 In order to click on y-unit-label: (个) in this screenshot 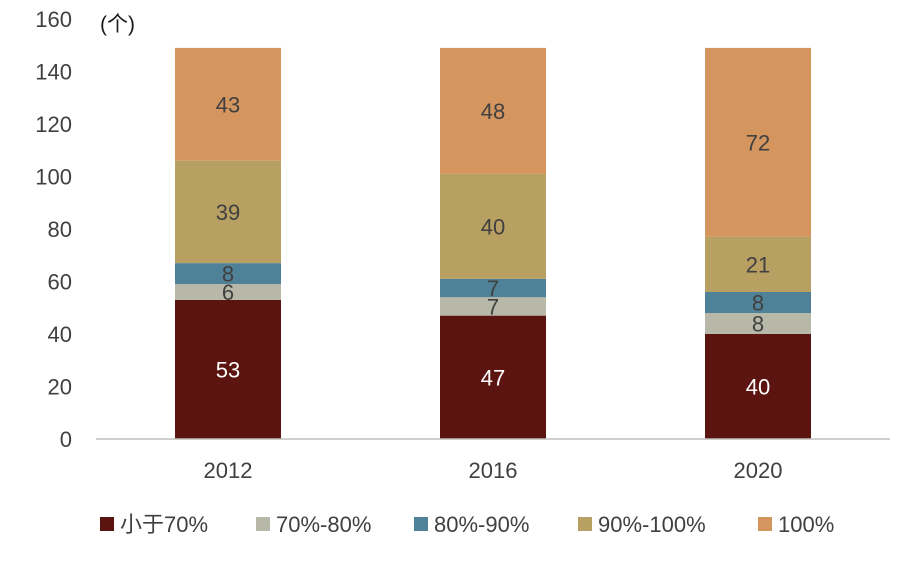, I will do `click(117, 24)`.